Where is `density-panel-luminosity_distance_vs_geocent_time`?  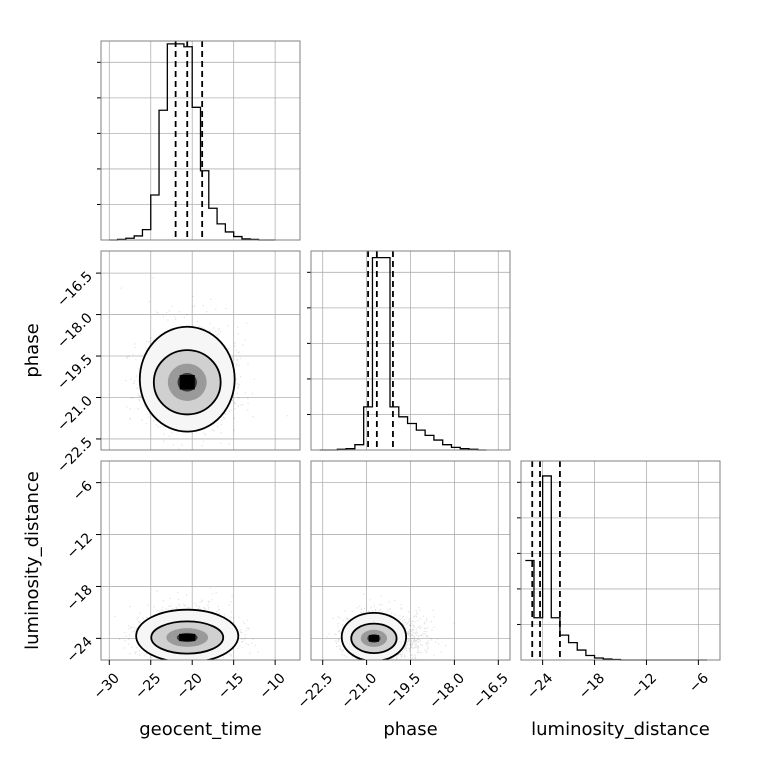
density-panel-luminosity_distance_vs_geocent_time is located at coordinates (200, 560).